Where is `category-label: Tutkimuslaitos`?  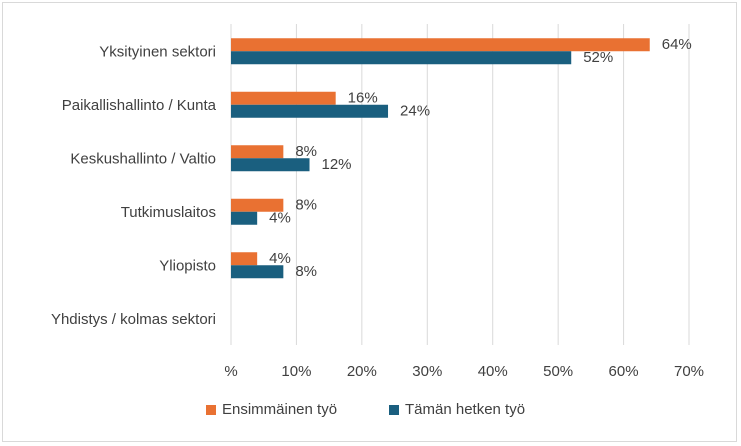
category-label: Tutkimuslaitos is located at coordinates (168, 212).